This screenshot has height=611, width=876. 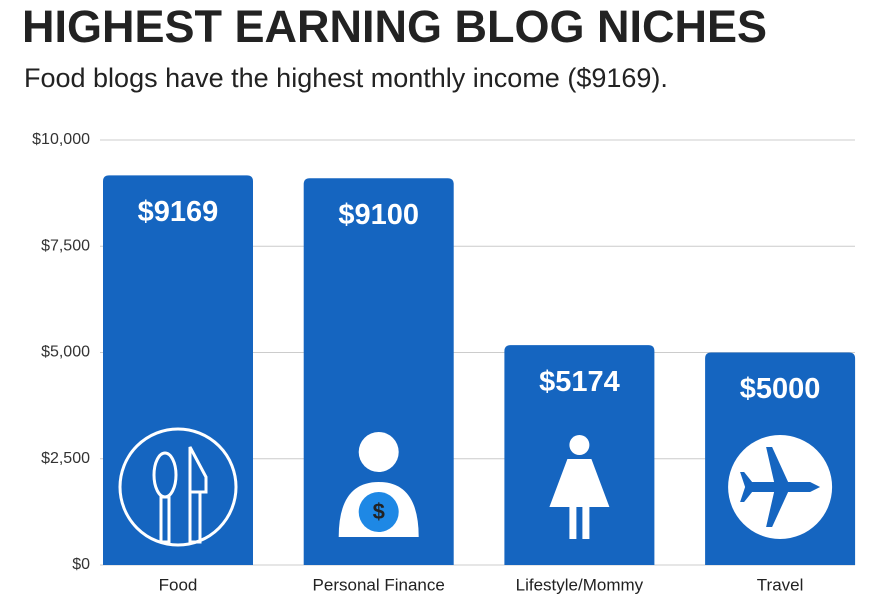 I want to click on icon-dollar: $, so click(x=379, y=511).